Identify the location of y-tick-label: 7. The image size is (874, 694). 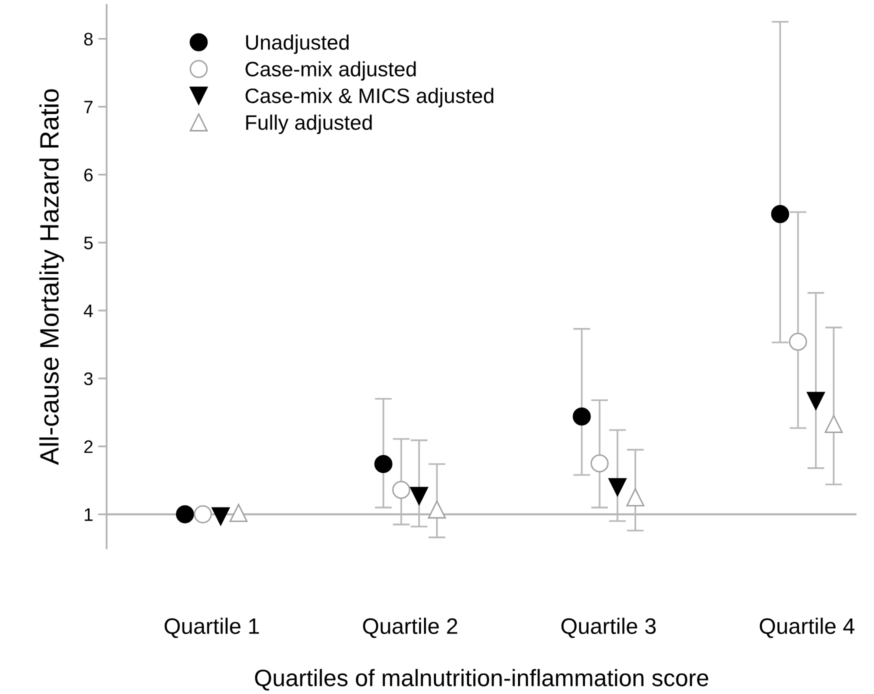
(88, 107).